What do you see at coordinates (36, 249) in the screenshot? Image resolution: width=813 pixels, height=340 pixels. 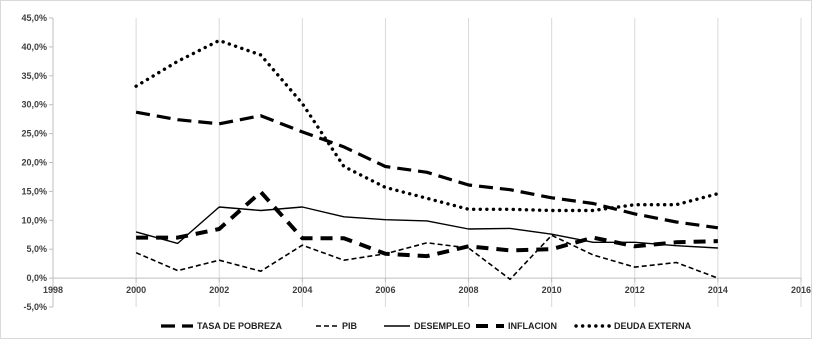 I see `y-tick-label: 5,0%` at bounding box center [36, 249].